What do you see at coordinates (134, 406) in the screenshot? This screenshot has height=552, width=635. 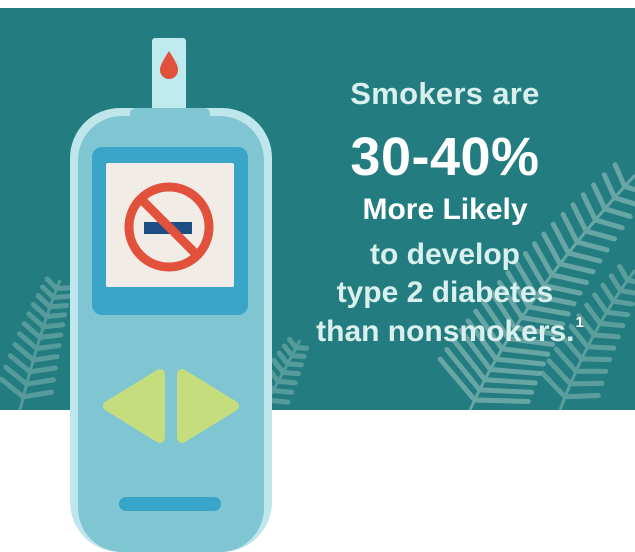 I see `left-arrow-icon` at bounding box center [134, 406].